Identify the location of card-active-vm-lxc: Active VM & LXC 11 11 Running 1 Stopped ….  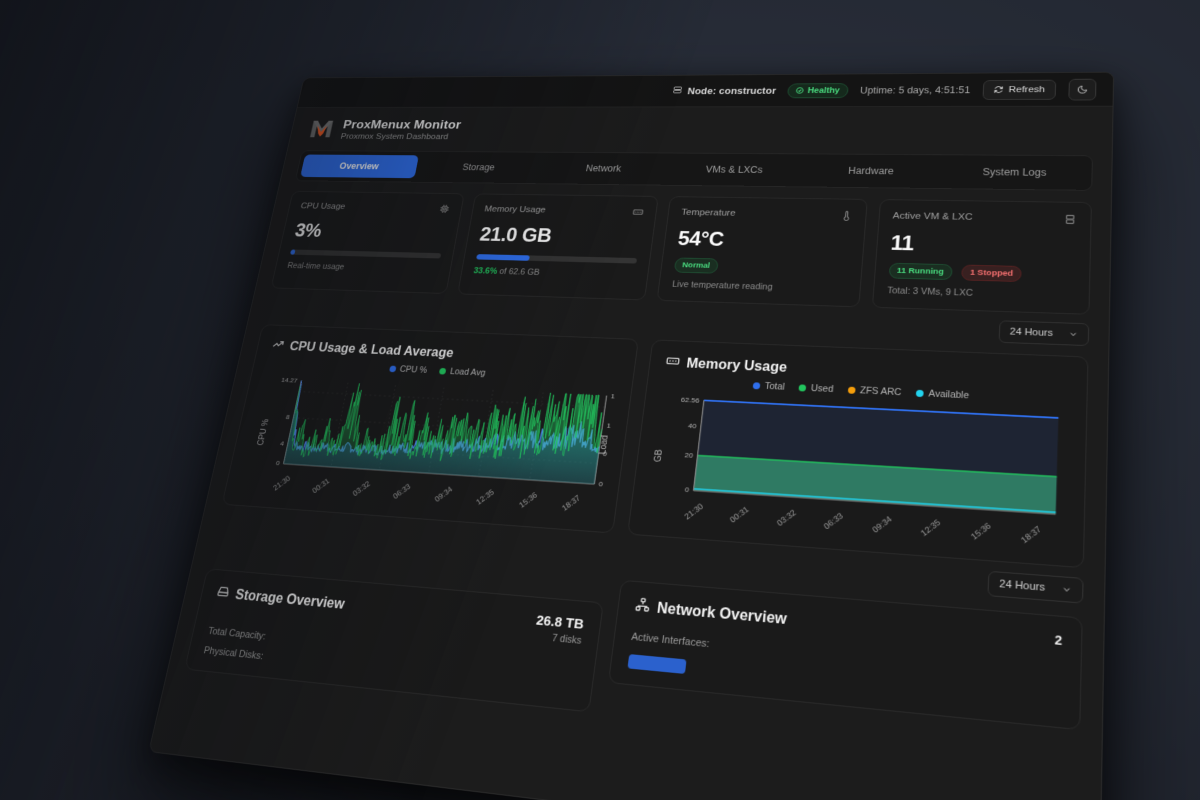
(981, 257).